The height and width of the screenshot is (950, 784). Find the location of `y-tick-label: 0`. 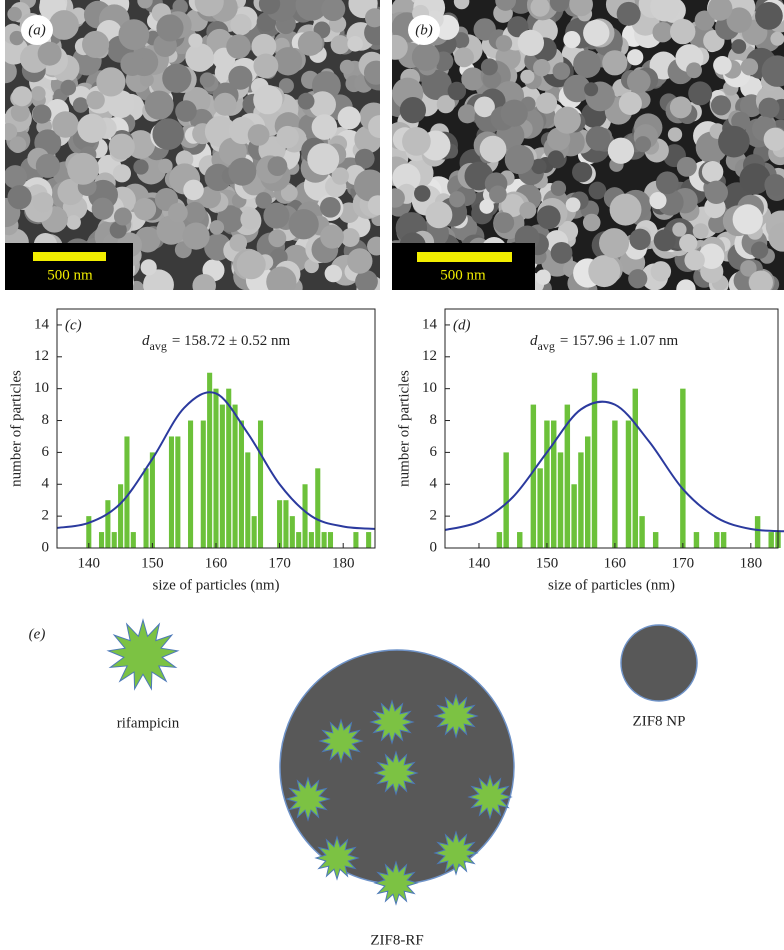

y-tick-label: 0 is located at coordinates (46, 547).